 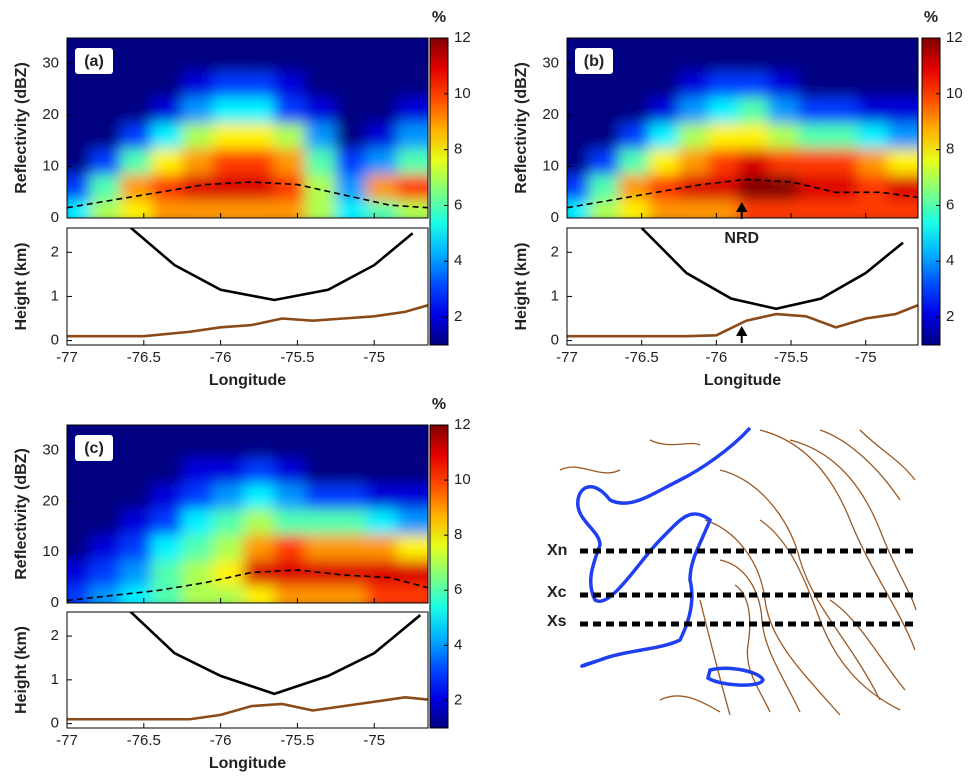 I want to click on map-label: Xs, so click(x=557, y=621).